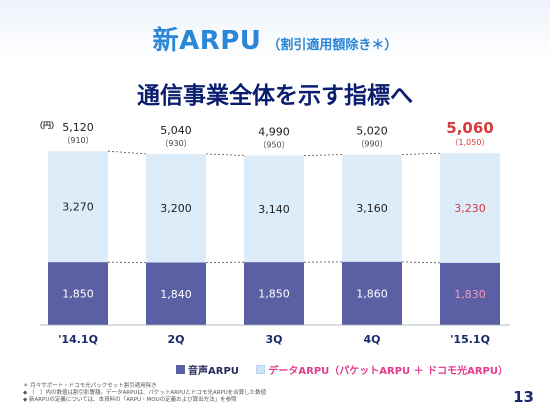 The image size is (550, 413). I want to click on title-note: （割引適用額除き＊）, so click(332, 45).